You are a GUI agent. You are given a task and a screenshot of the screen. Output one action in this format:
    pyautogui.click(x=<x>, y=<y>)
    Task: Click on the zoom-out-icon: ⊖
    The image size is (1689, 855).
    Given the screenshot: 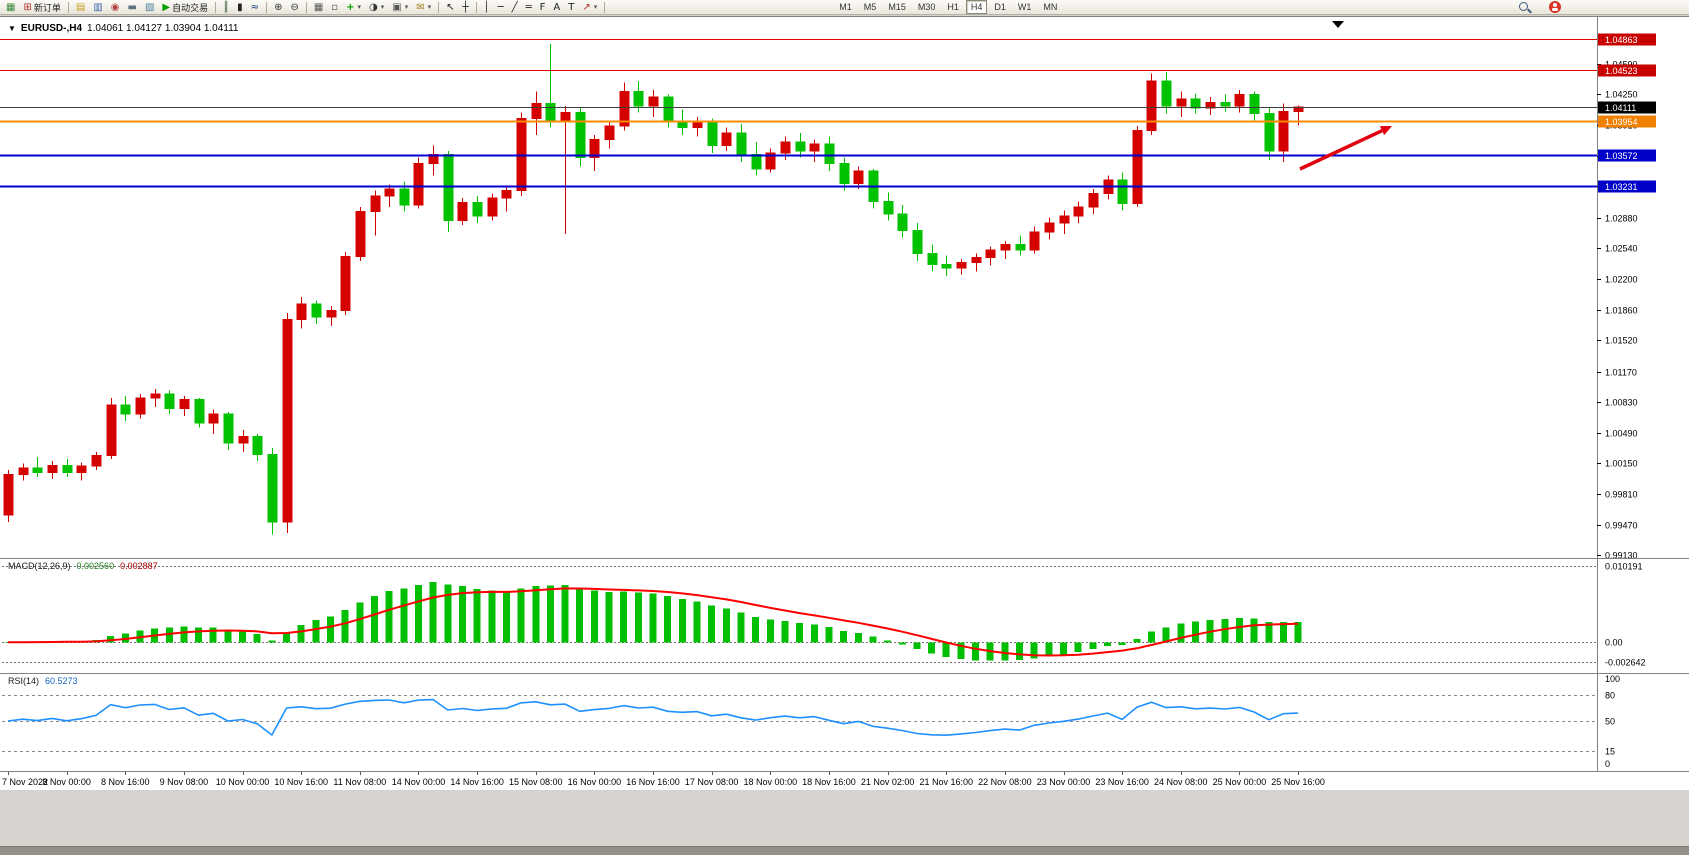 What is the action you would take?
    pyautogui.click(x=294, y=7)
    